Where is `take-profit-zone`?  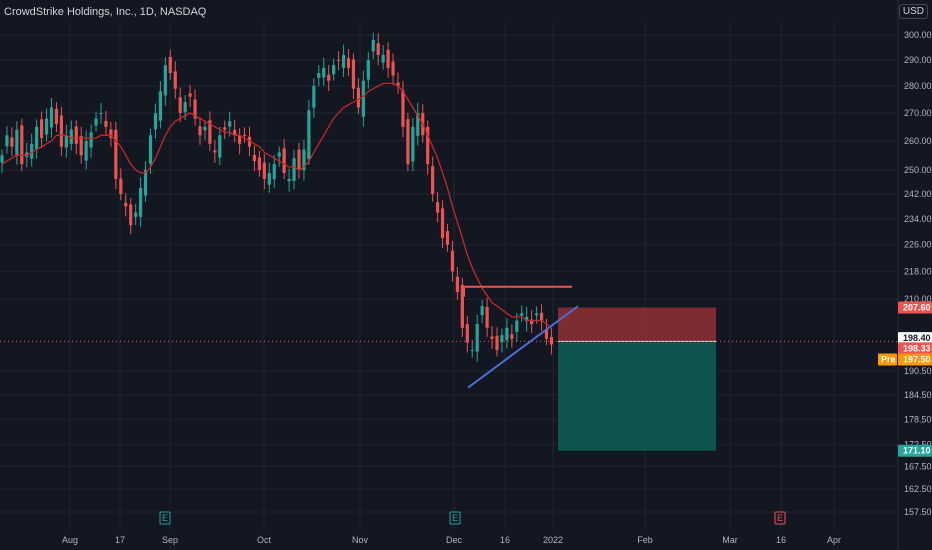
take-profit-zone is located at coordinates (637, 395).